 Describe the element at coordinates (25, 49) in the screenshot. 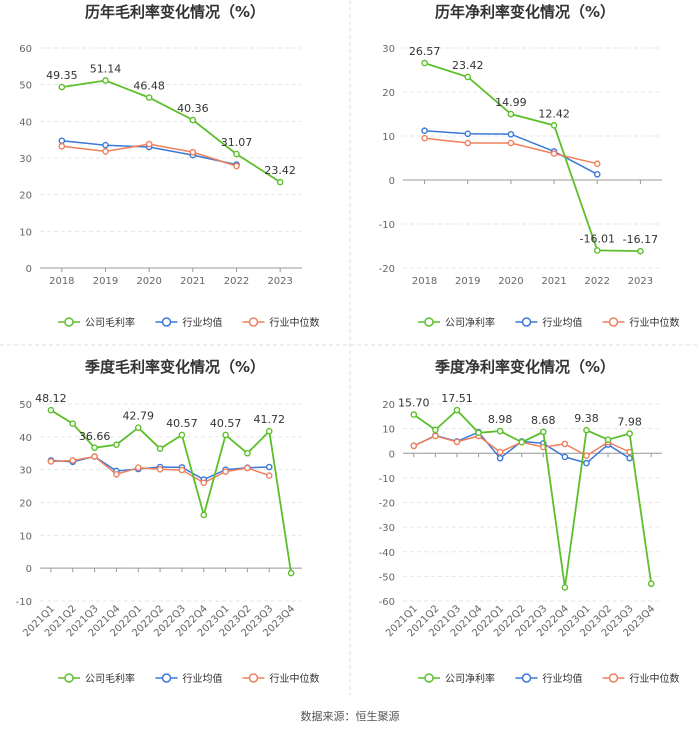

I see `y-tick-label: 60` at that location.